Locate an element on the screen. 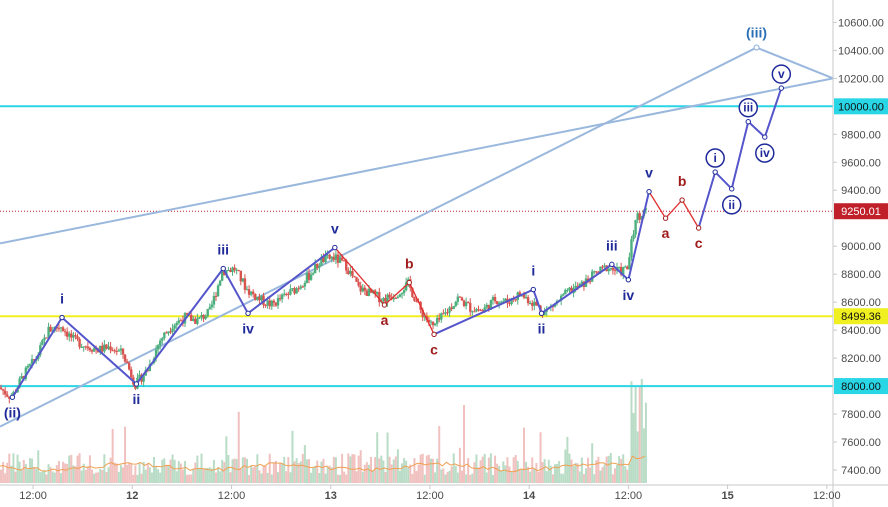 This screenshot has width=888, height=507. y-tick-label: 8200.00 is located at coordinates (861, 359).